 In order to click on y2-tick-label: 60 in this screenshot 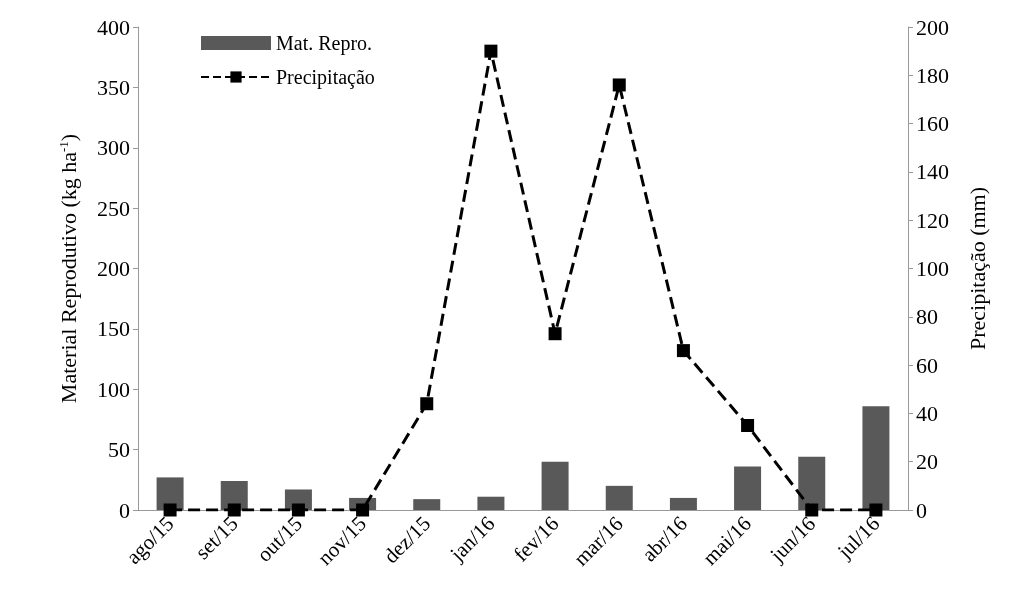, I will do `click(927, 365)`.